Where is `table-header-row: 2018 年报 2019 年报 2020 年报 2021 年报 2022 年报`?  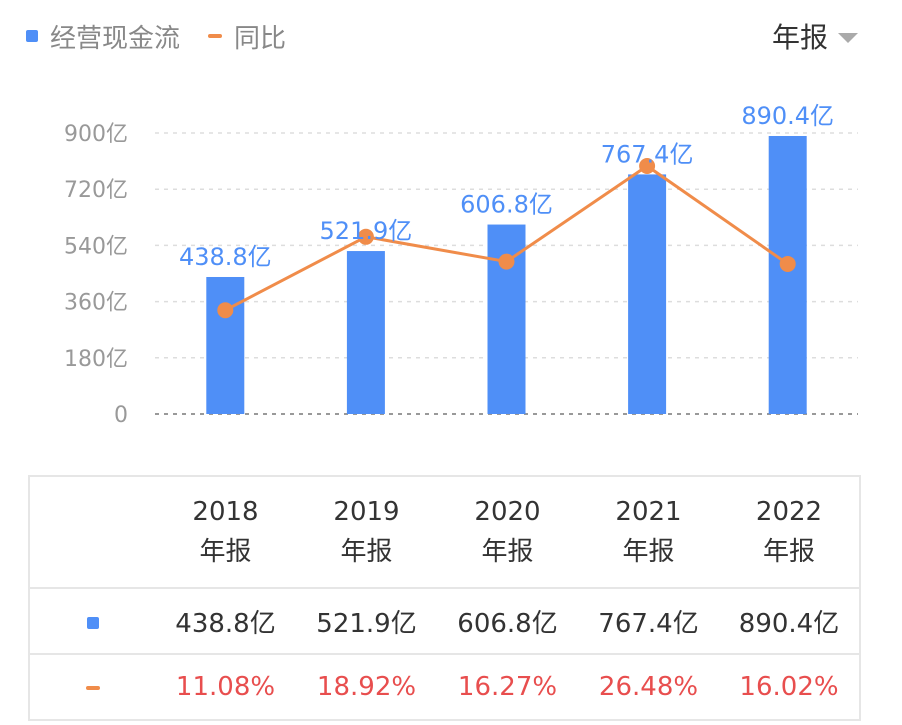
table-header-row: 2018 年报 2019 年报 2020 年报 2021 年报 2022 年报 is located at coordinates (444, 532).